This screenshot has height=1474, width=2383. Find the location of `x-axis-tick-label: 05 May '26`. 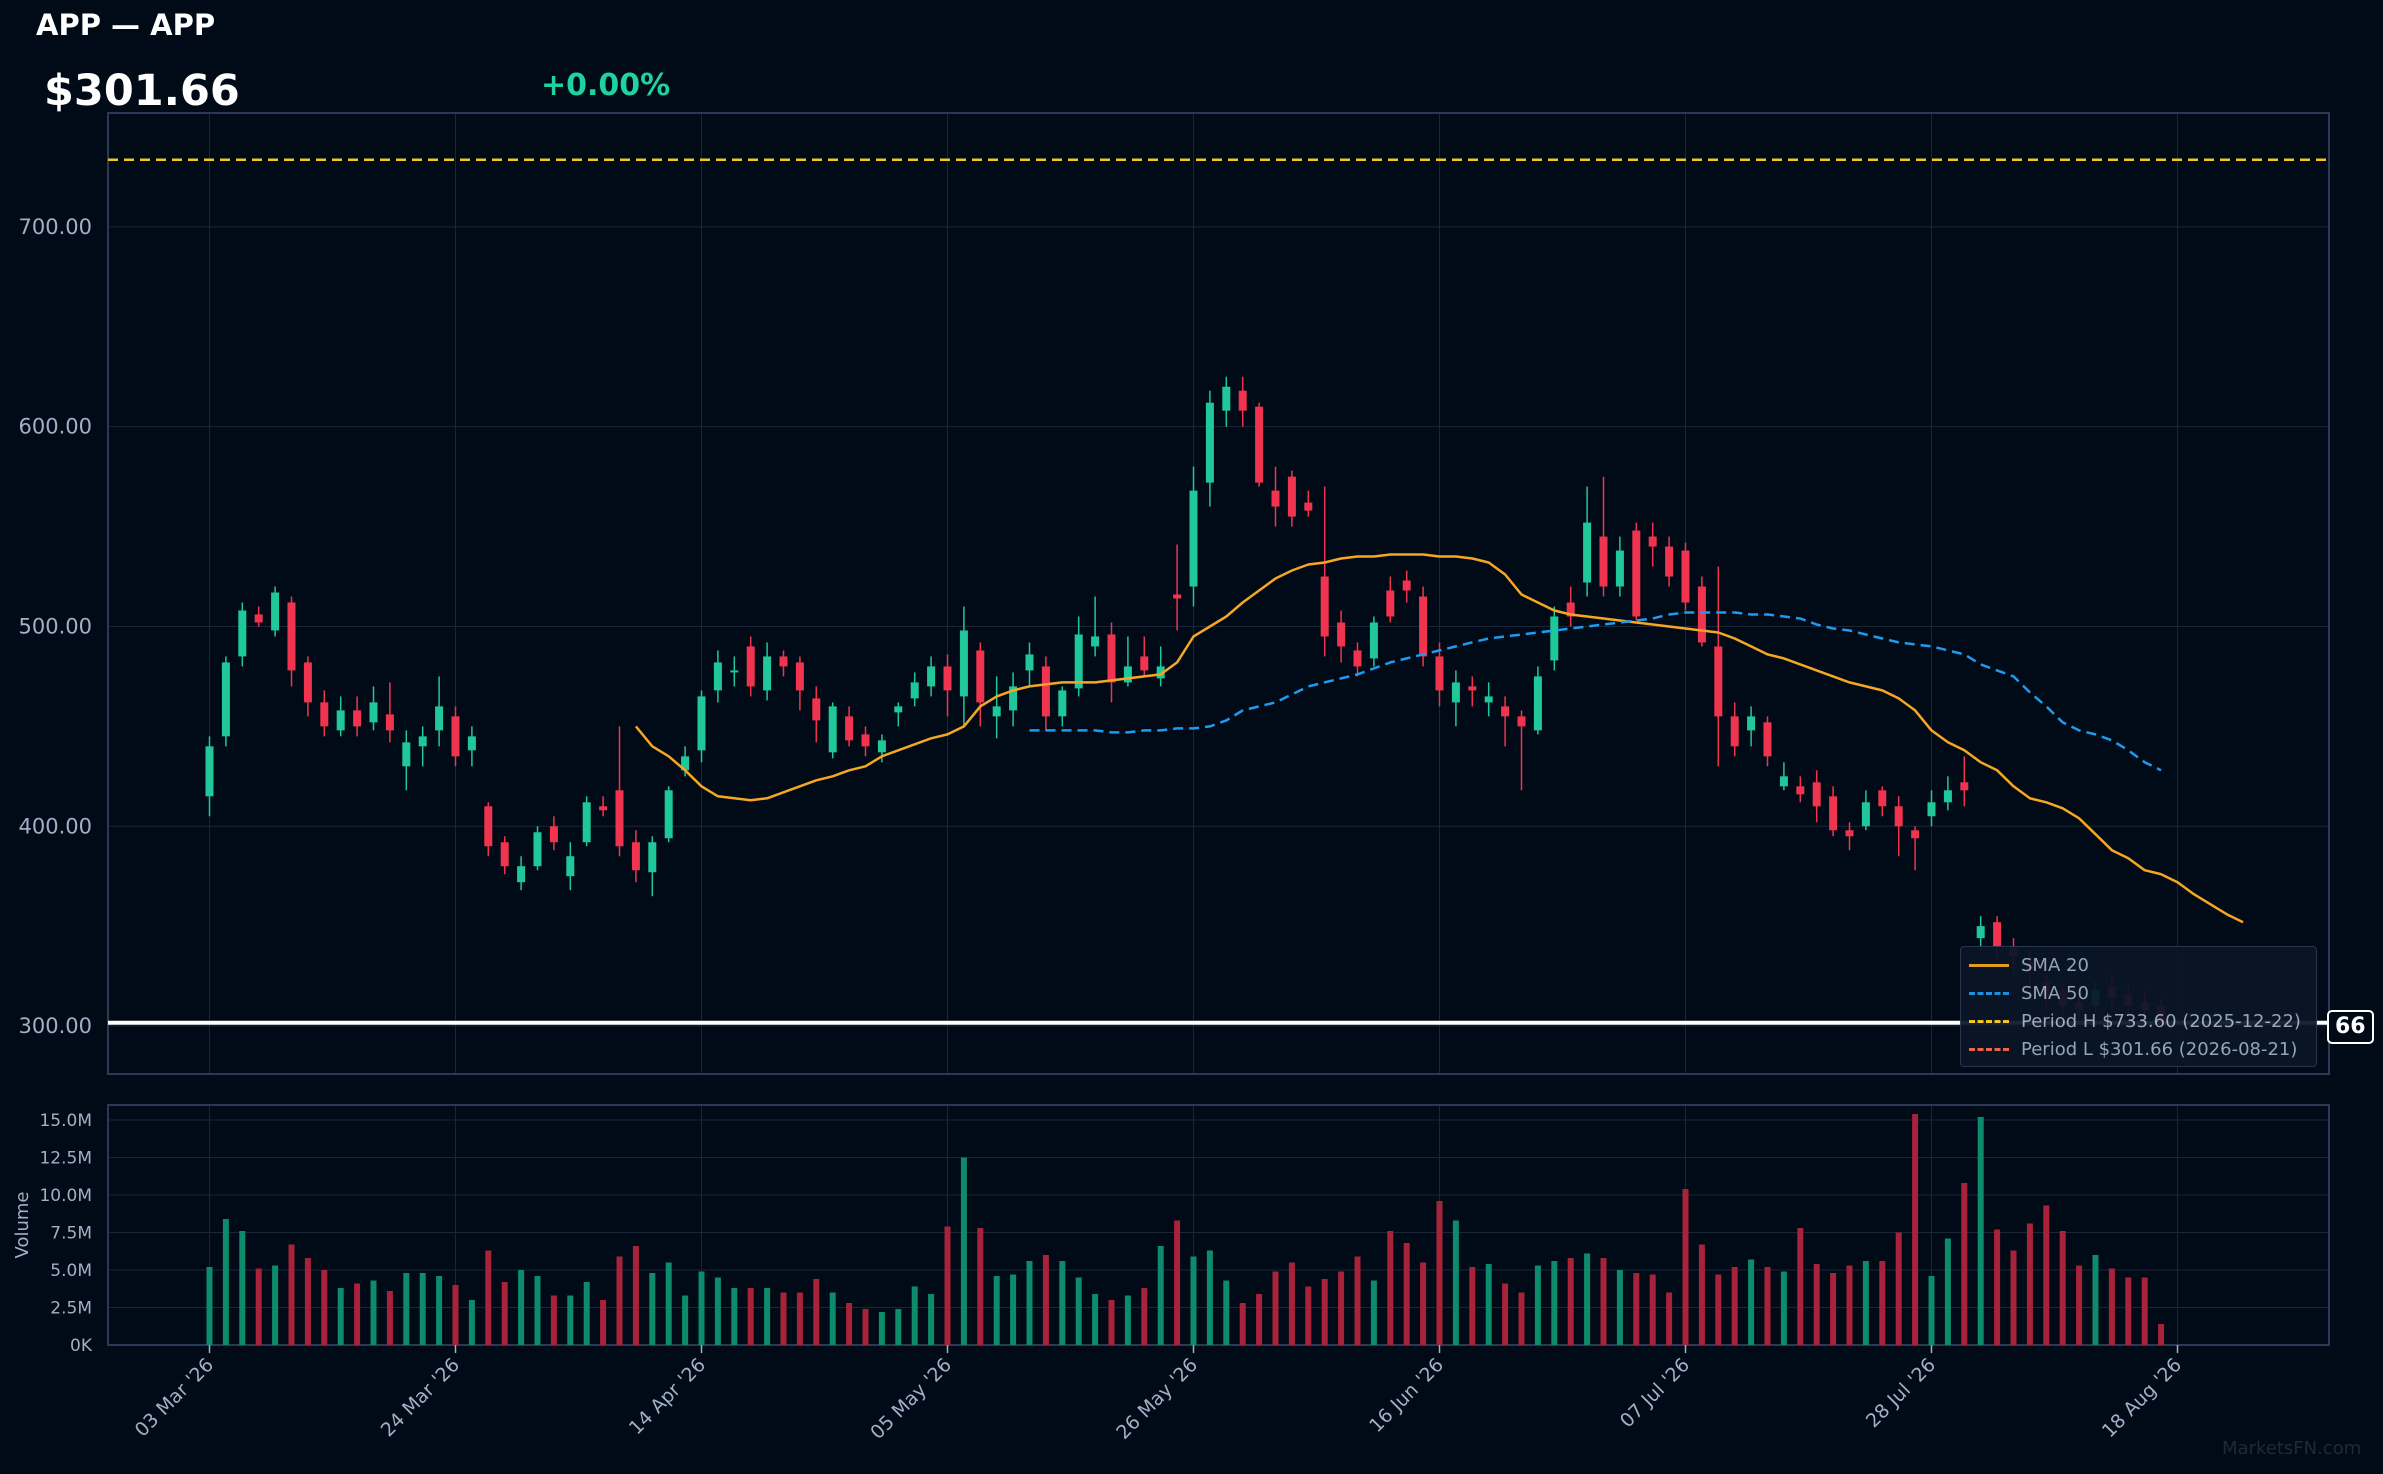

x-axis-tick-label: 05 May '26 is located at coordinates (911, 1399).